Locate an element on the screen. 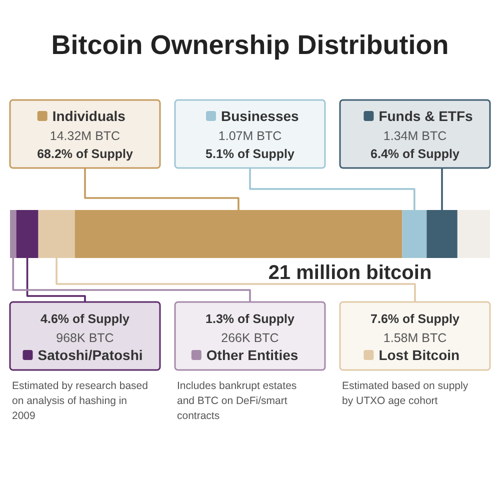 The width and height of the screenshot is (500, 500). data-label: 4.6% of Supply is located at coordinates (85, 319).